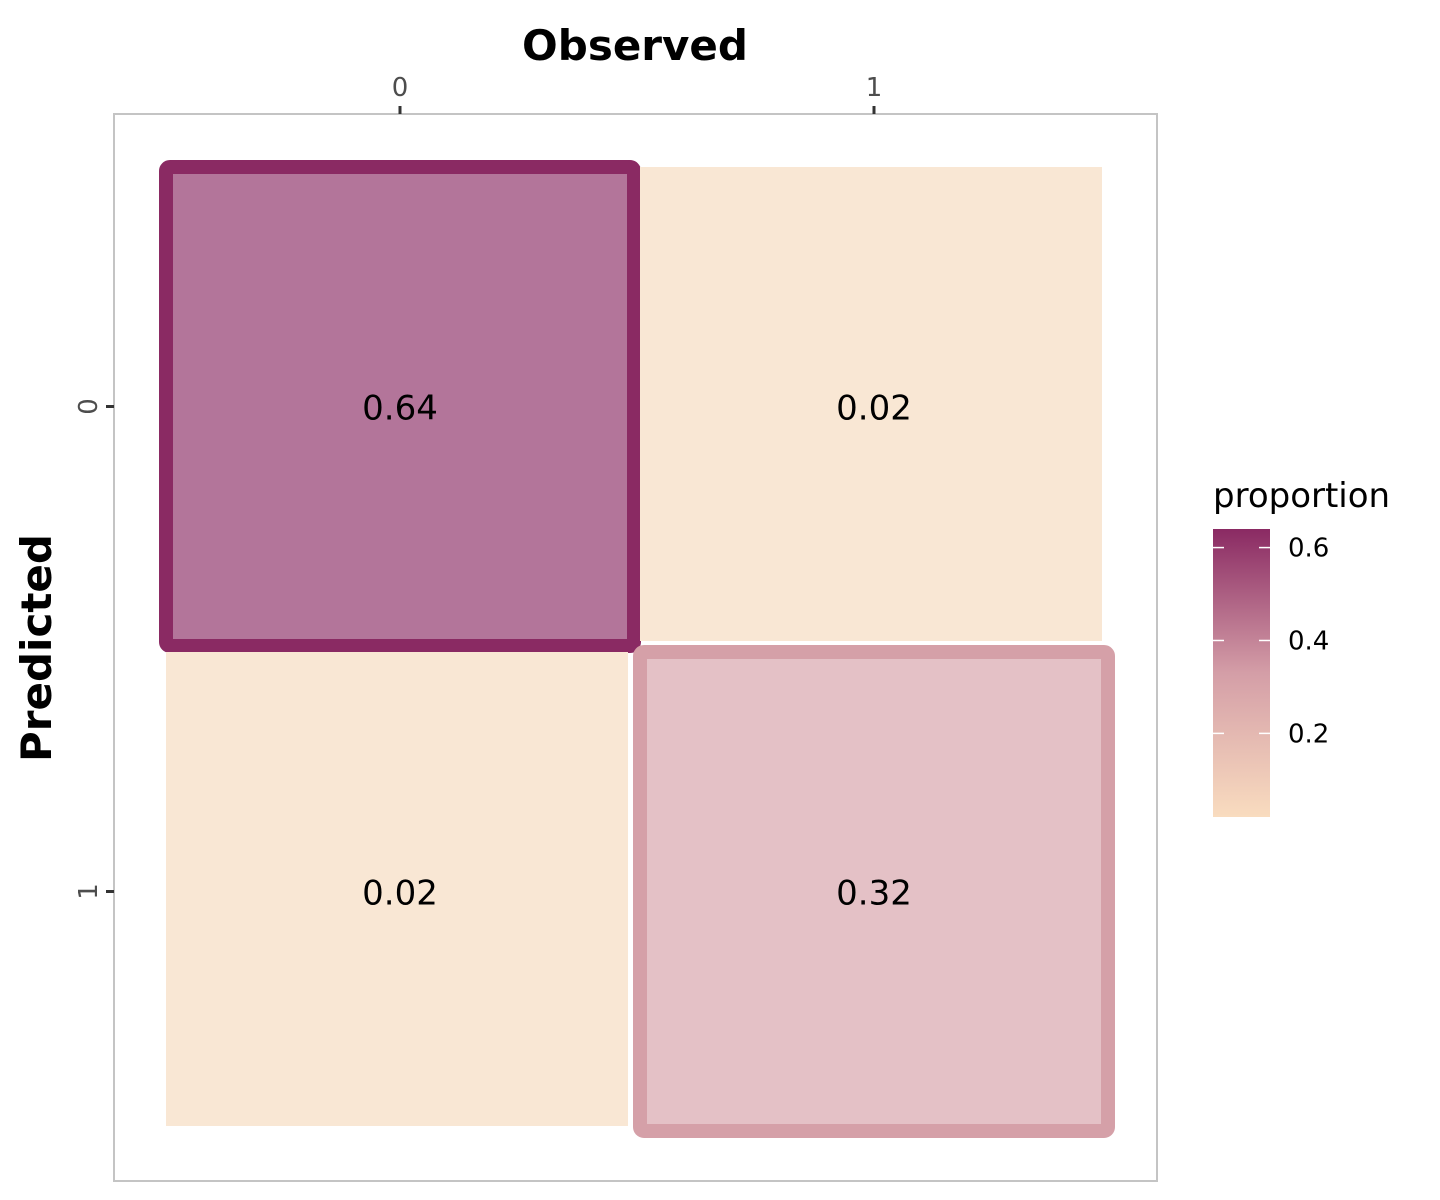 The width and height of the screenshot is (1440, 1200). I want to click on y-tick-label: 1, so click(89, 891).